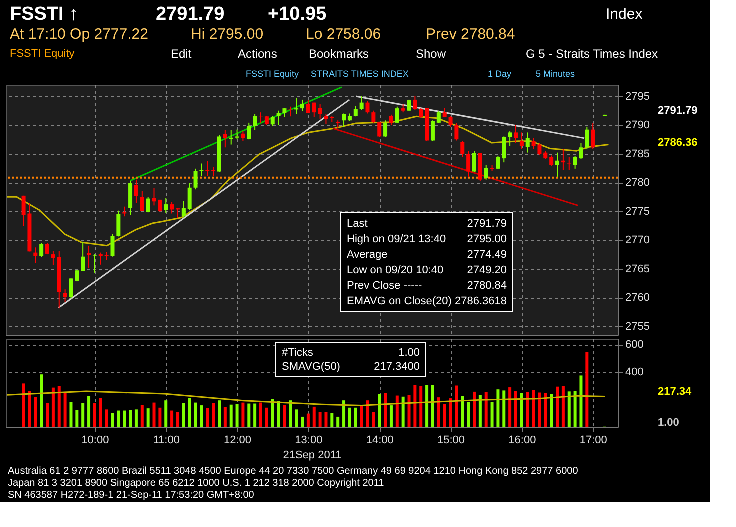 The width and height of the screenshot is (736, 527). I want to click on annotation: 1.00, so click(409, 353).